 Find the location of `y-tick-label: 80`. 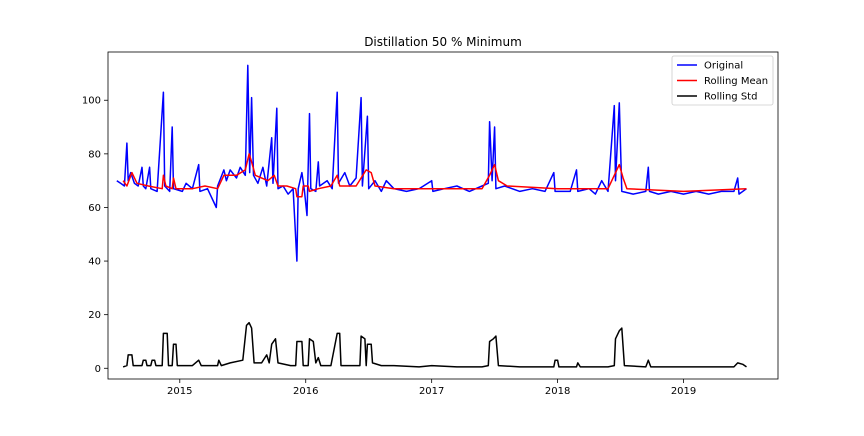

y-tick-label: 80 is located at coordinates (94, 154).